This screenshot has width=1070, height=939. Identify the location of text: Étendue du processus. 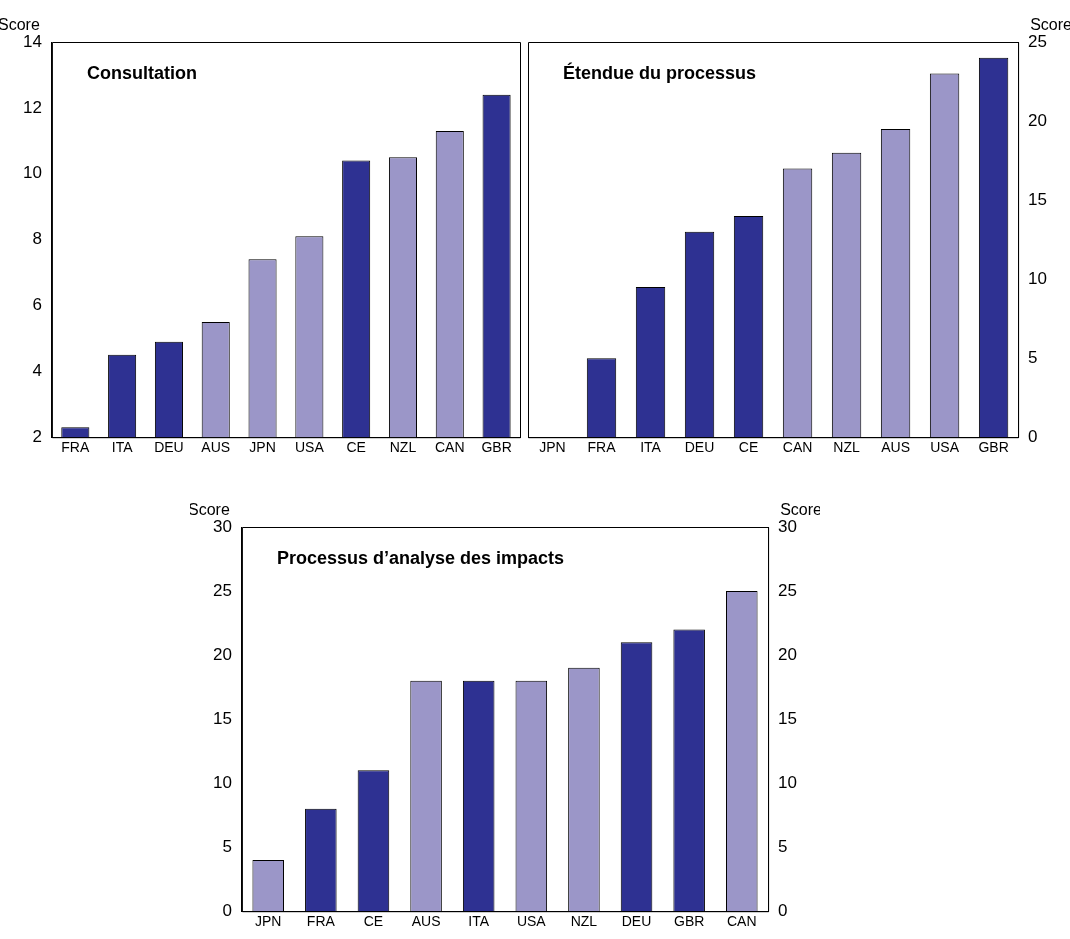
(660, 72).